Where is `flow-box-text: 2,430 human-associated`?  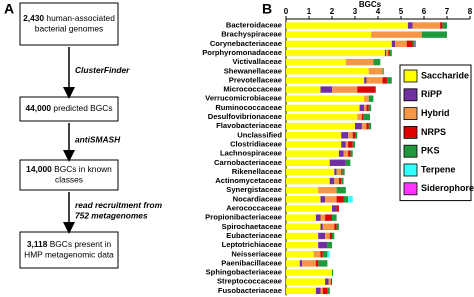 flow-box-text: 2,430 human-associated is located at coordinates (69, 18).